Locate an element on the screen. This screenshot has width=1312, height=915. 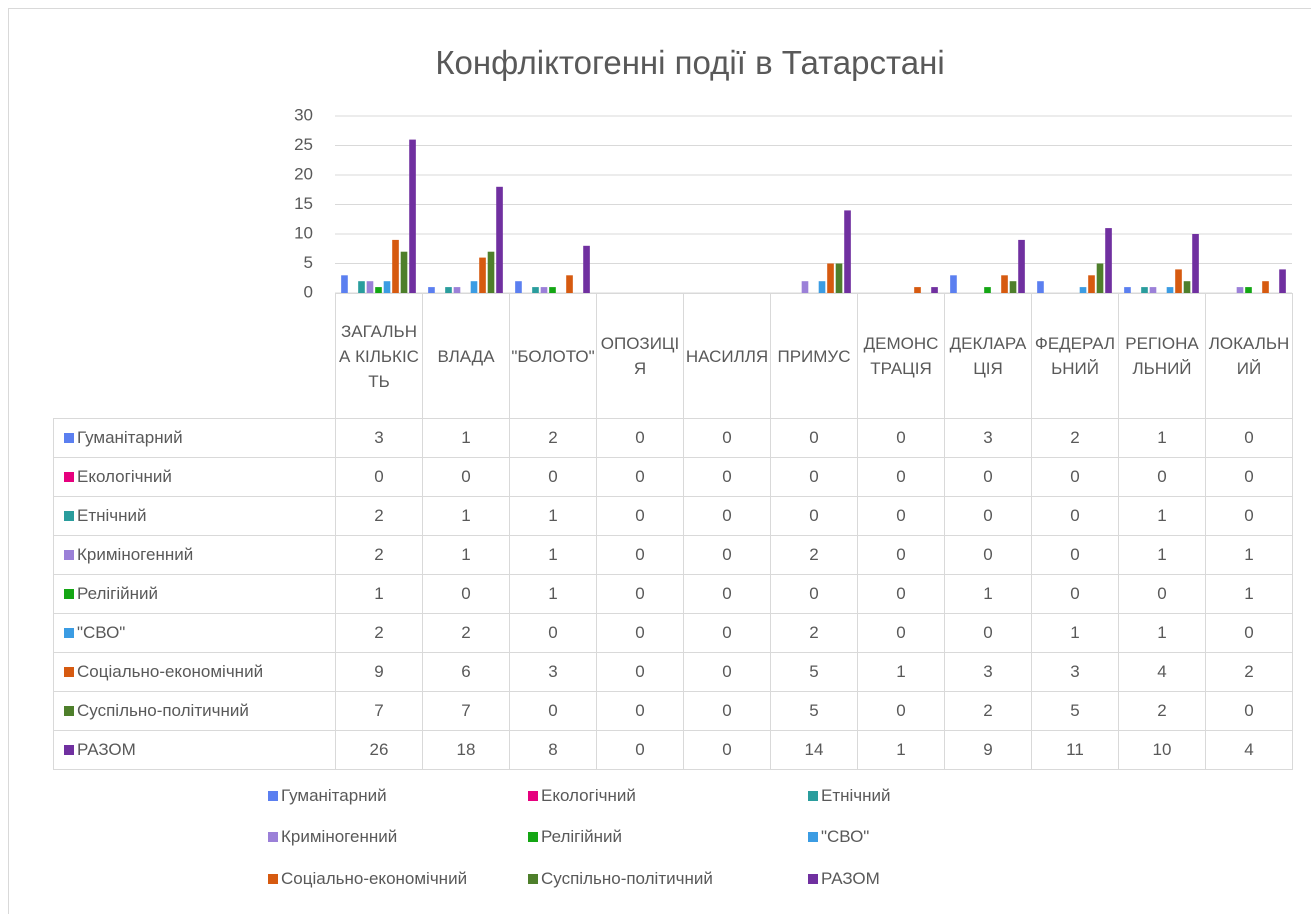
legend-label: РАЗОМ is located at coordinates (106, 749).